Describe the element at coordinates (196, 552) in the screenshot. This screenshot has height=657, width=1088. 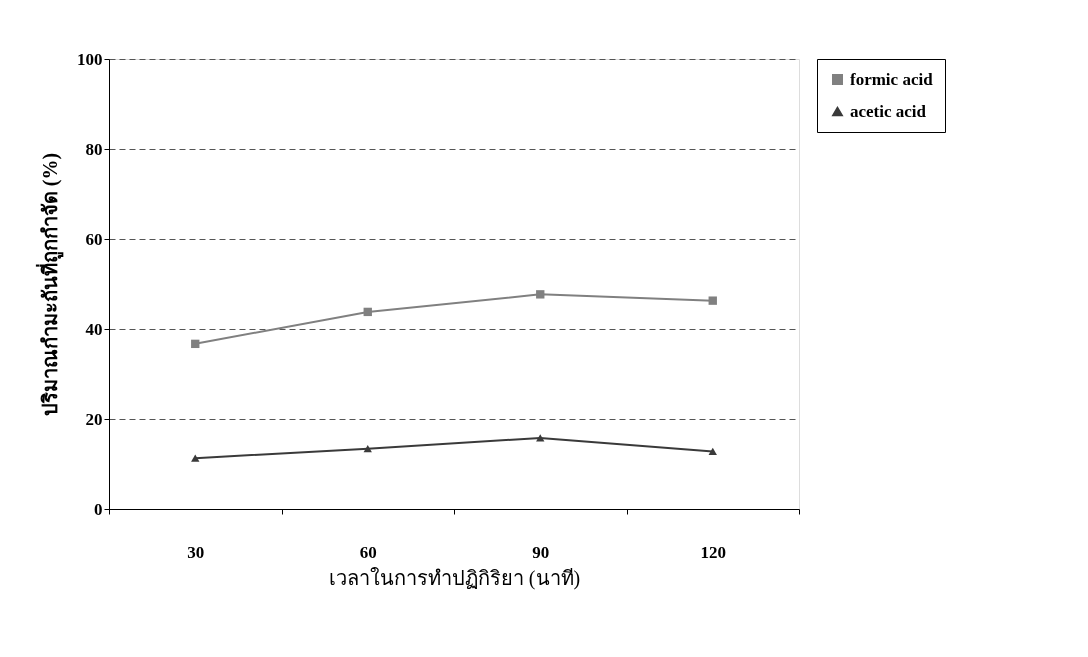
I see `x-tick-label: 30` at that location.